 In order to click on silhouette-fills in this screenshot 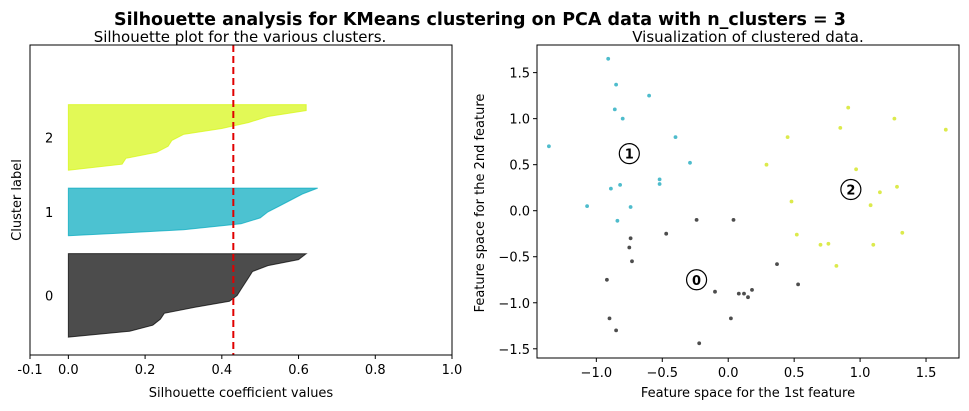, I will do `click(192, 221)`.